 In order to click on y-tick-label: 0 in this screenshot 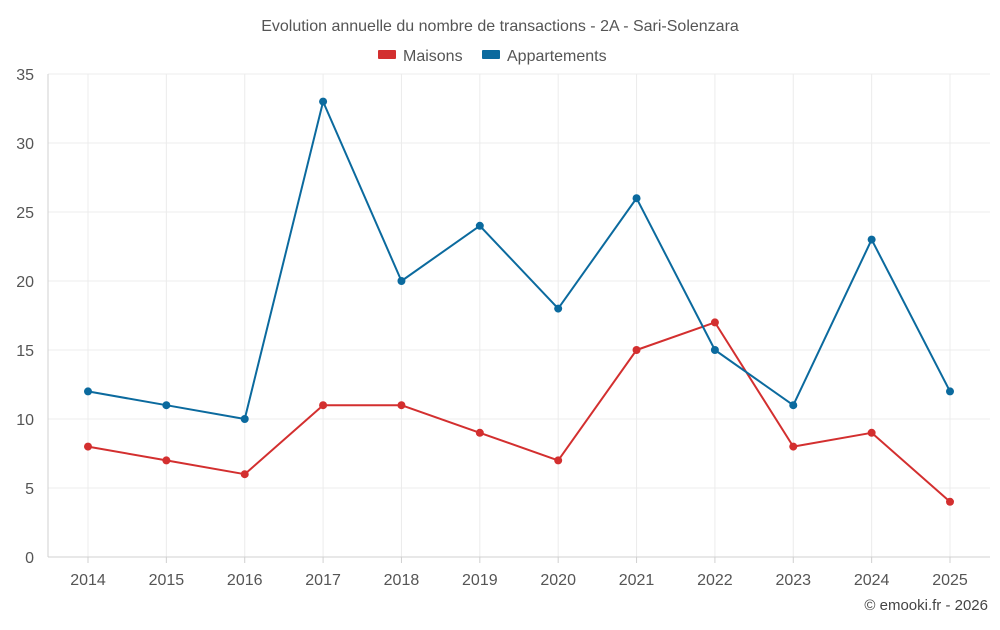, I will do `click(29, 558)`.